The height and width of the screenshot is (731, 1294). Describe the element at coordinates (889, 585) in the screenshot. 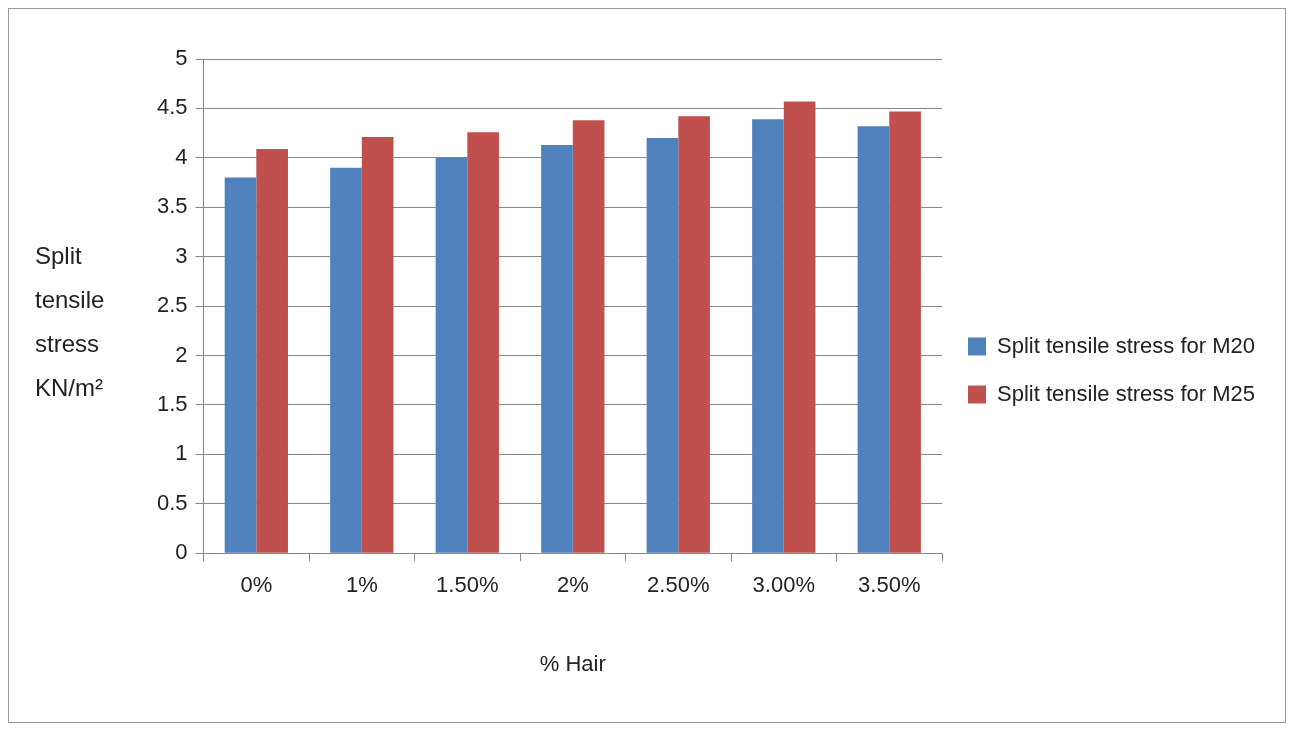

I see `x-tick-label: 3.50%` at that location.